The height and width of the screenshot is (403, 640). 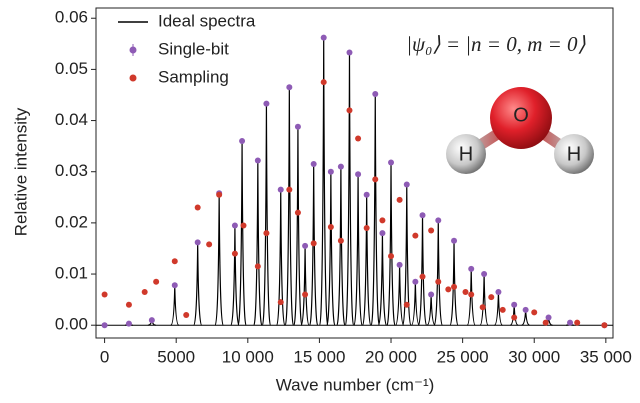 I want to click on y-axis-label: Relative intensity, so click(x=20, y=171).